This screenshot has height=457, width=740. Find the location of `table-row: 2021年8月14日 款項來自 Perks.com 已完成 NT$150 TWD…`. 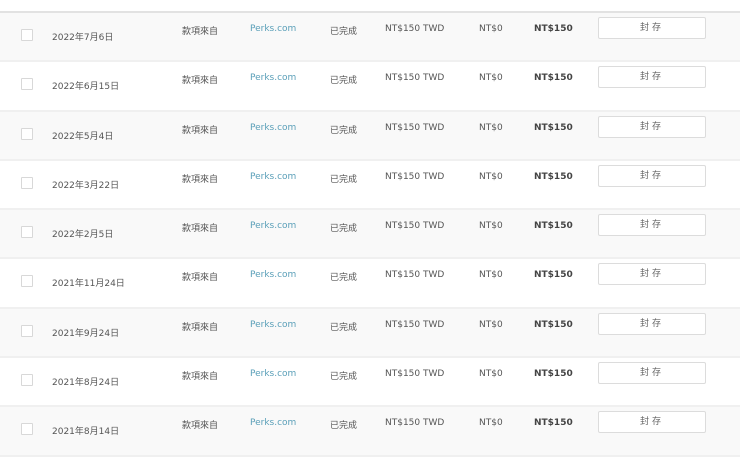

table-row: 2021年8月14日 款項來自 Perks.com 已完成 NT$150 TWD… is located at coordinates (370, 432).